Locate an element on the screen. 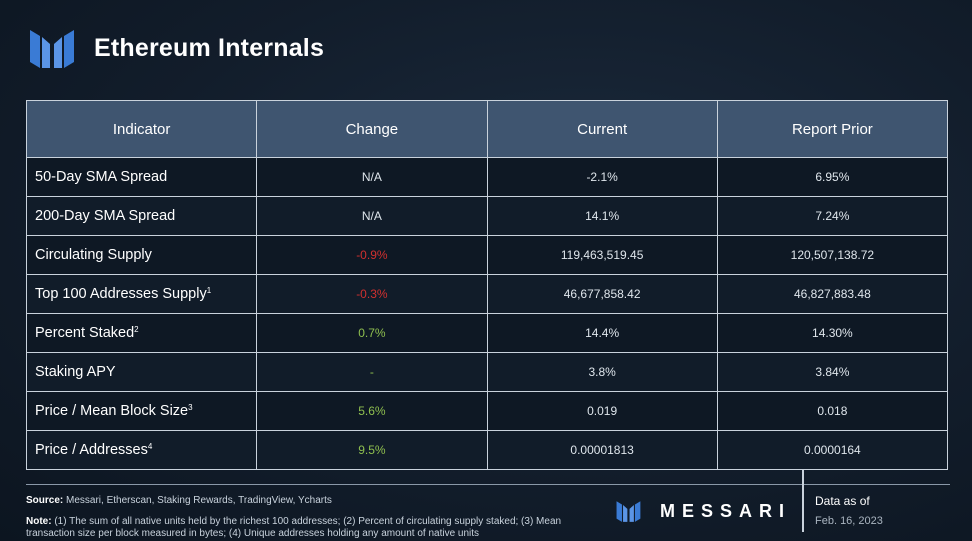 The image size is (972, 541). indicator-cell: Price / Addresses4 is located at coordinates (141, 450).